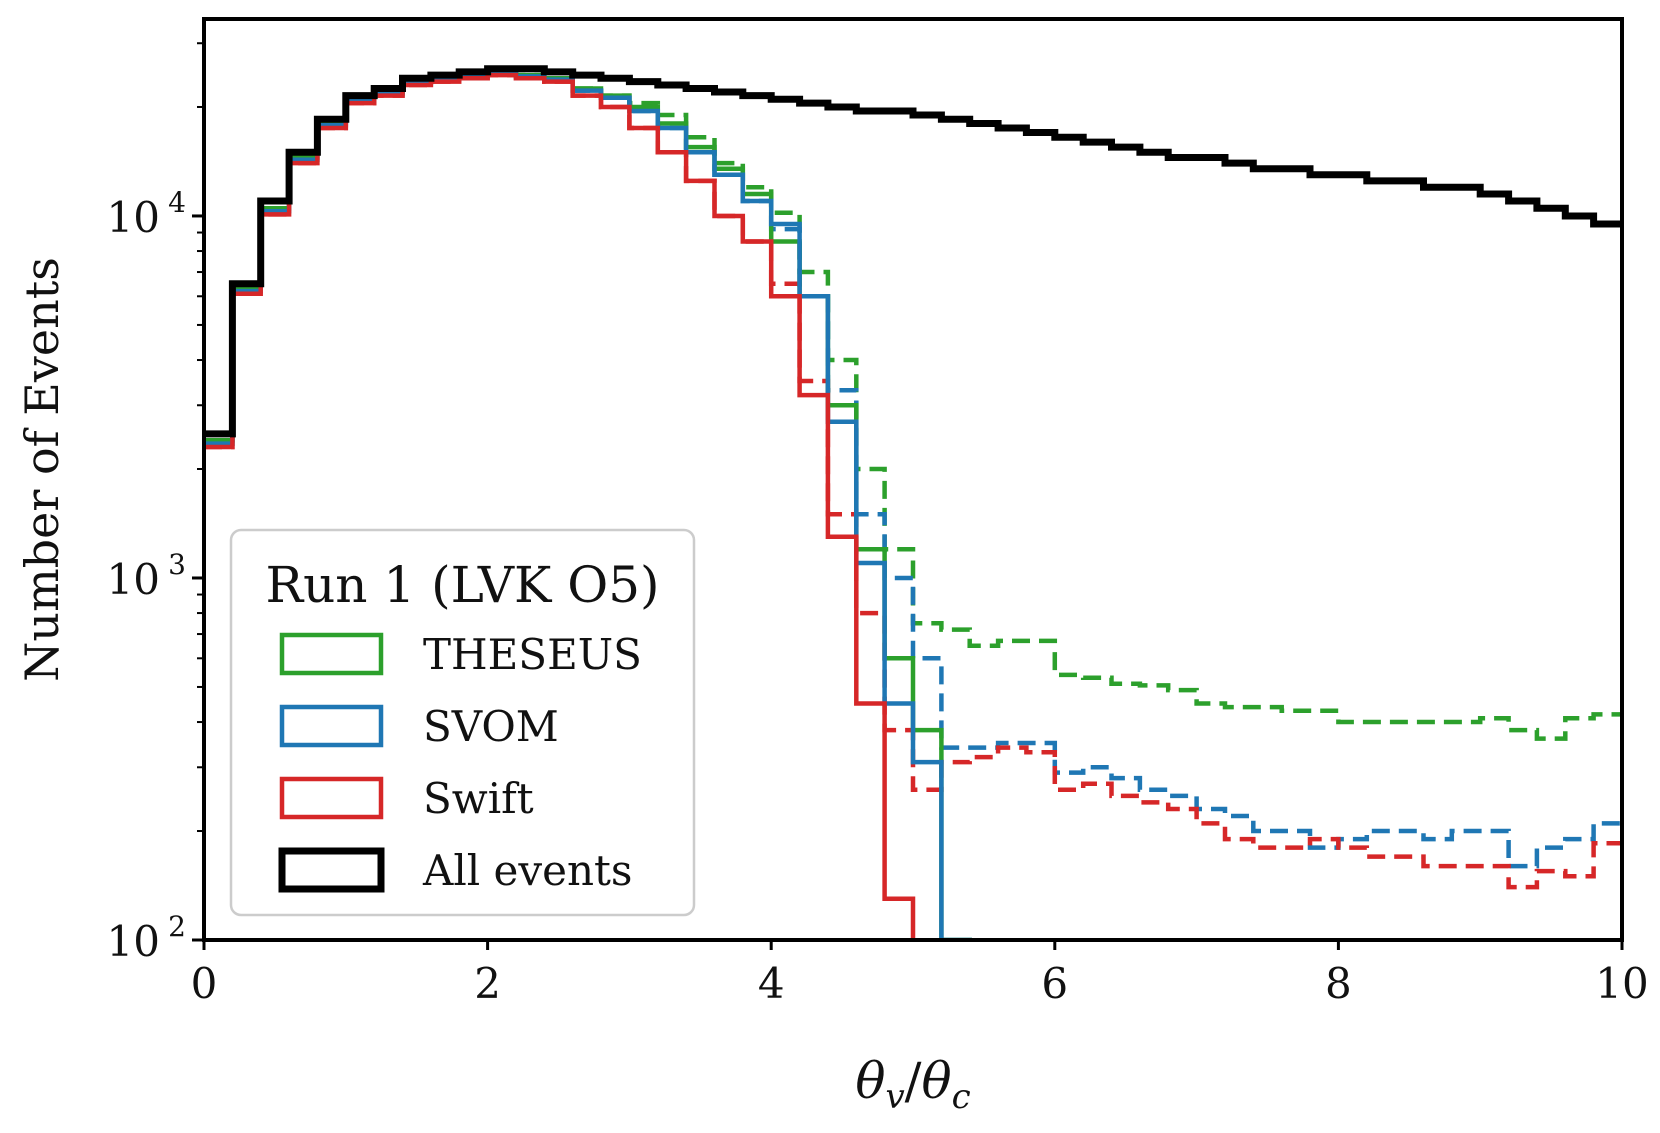  Describe the element at coordinates (177, 202) in the screenshot. I see `y-tick-exponent: 4` at that location.